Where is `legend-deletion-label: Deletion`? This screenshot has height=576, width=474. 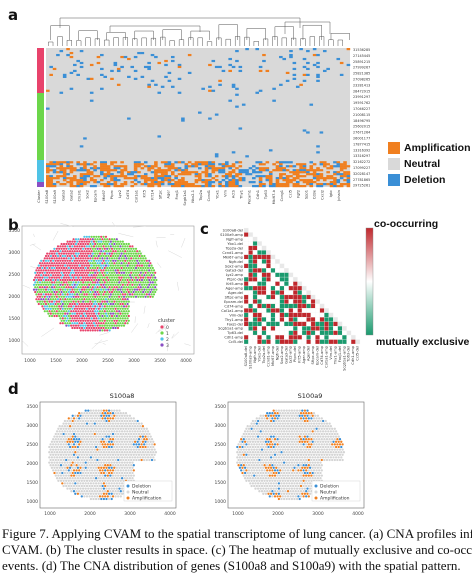
legend-deletion-label: Deletion is located at coordinates (425, 180).